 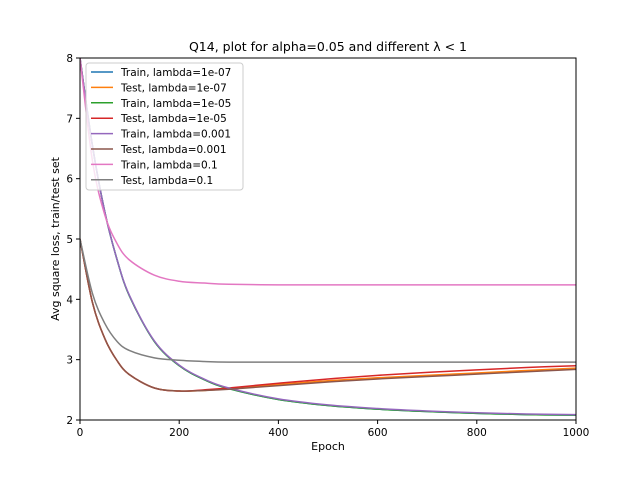 What do you see at coordinates (69, 180) in the screenshot?
I see `y-tick-label: 6` at bounding box center [69, 180].